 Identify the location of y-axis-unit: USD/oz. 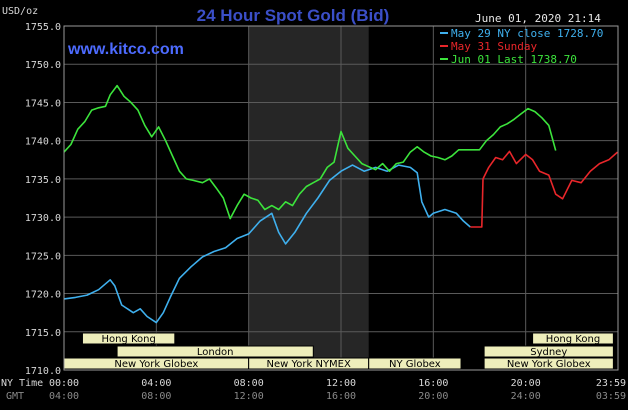
(20, 11).